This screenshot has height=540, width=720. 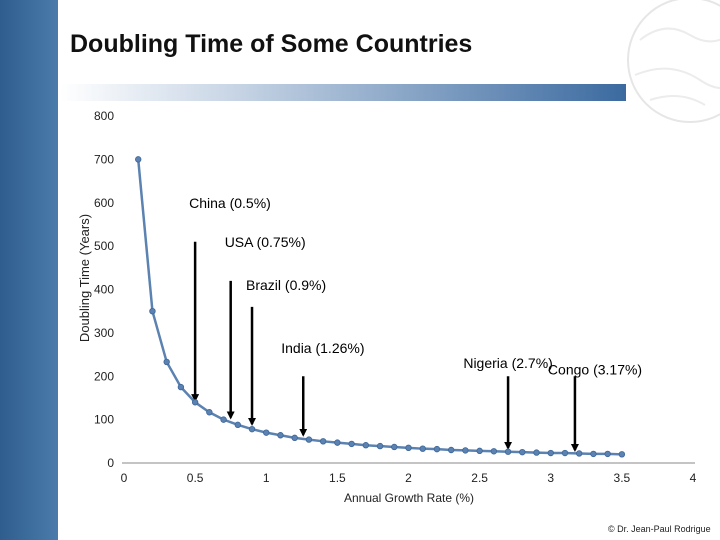 What do you see at coordinates (337, 478) in the screenshot?
I see `x-tick-label: 1.5` at bounding box center [337, 478].